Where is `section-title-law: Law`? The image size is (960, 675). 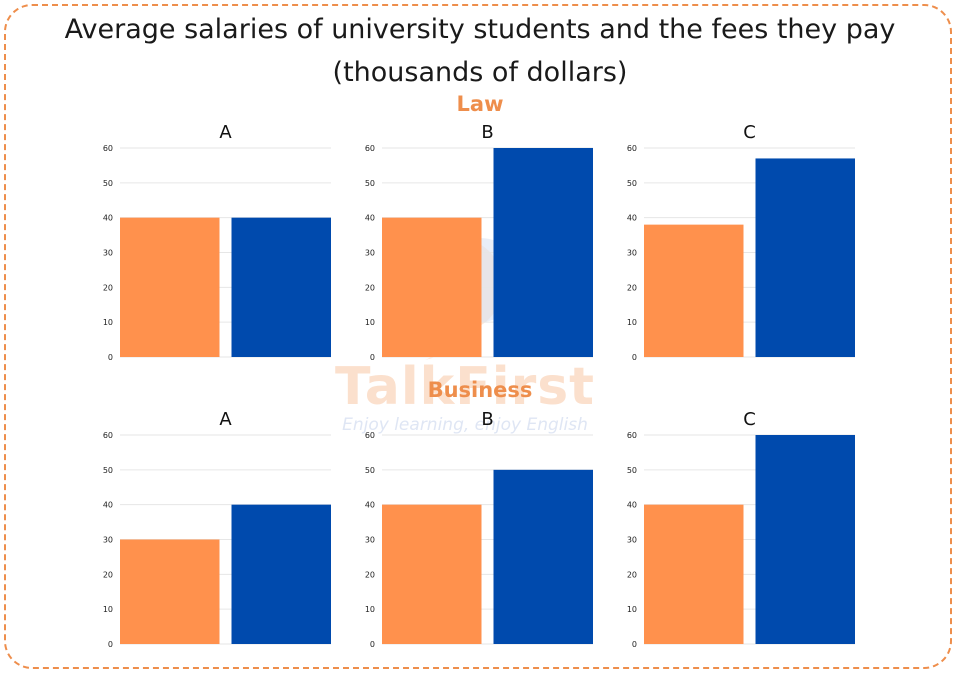 section-title-law: Law is located at coordinates (480, 104).